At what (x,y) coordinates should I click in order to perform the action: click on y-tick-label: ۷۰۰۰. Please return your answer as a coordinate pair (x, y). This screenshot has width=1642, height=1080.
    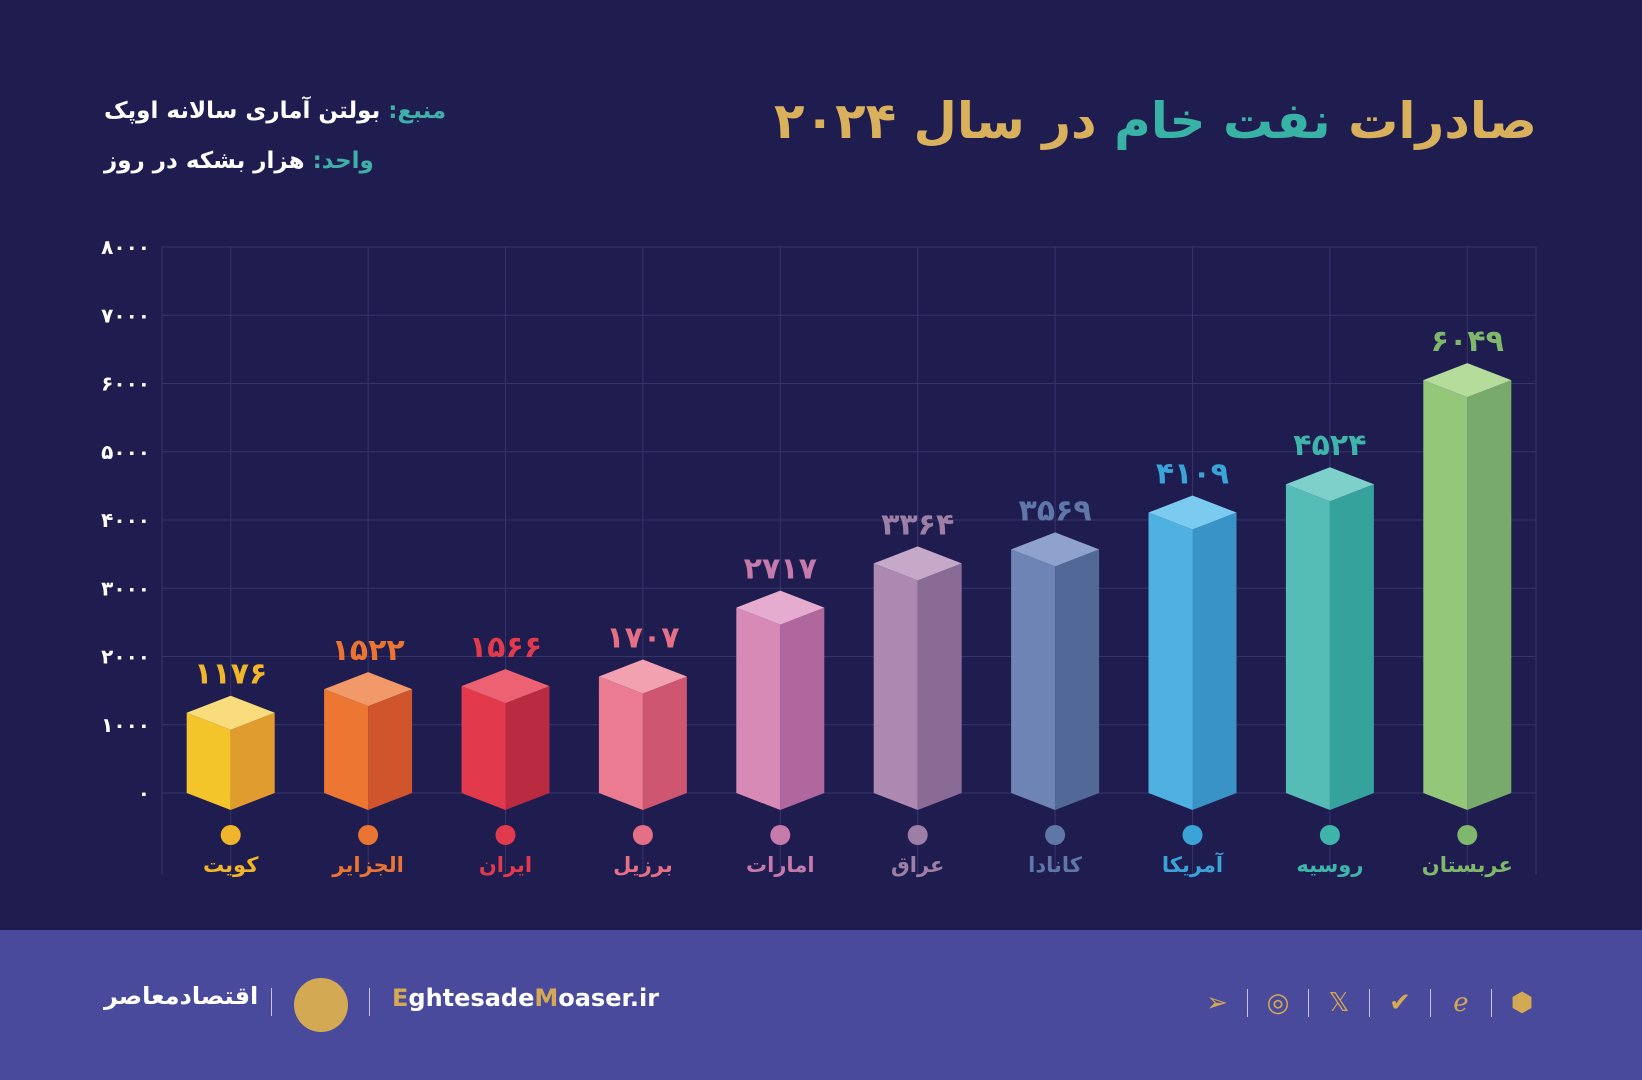
    Looking at the image, I should click on (125, 315).